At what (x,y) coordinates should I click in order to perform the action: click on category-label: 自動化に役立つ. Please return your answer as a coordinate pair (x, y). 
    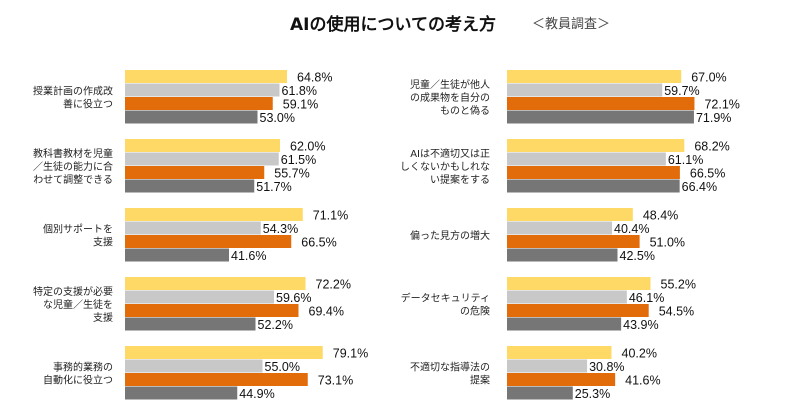
    Looking at the image, I should click on (78, 380).